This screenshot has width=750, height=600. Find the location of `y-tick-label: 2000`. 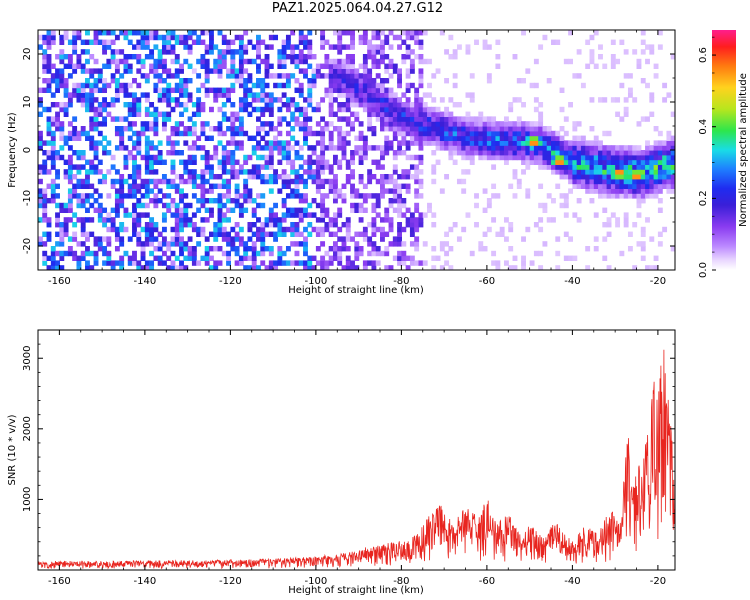

y-tick-label: 2000 is located at coordinates (27, 428).